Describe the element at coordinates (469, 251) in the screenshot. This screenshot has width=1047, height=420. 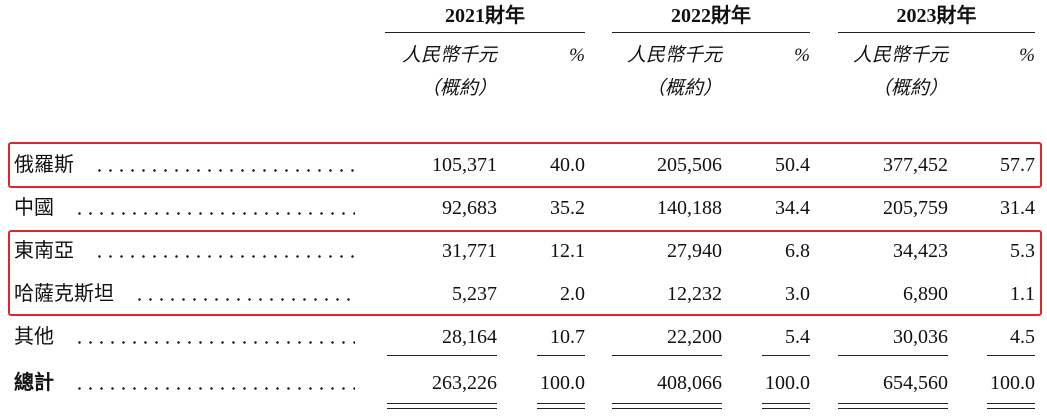
I see `cell: 31,771` at that location.